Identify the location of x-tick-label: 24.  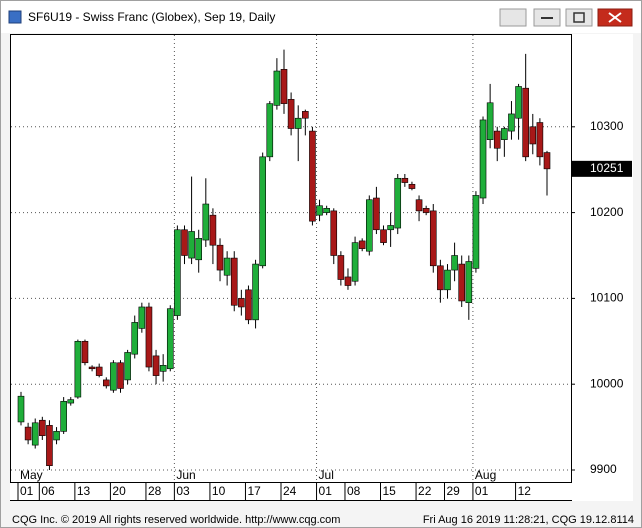
(290, 491).